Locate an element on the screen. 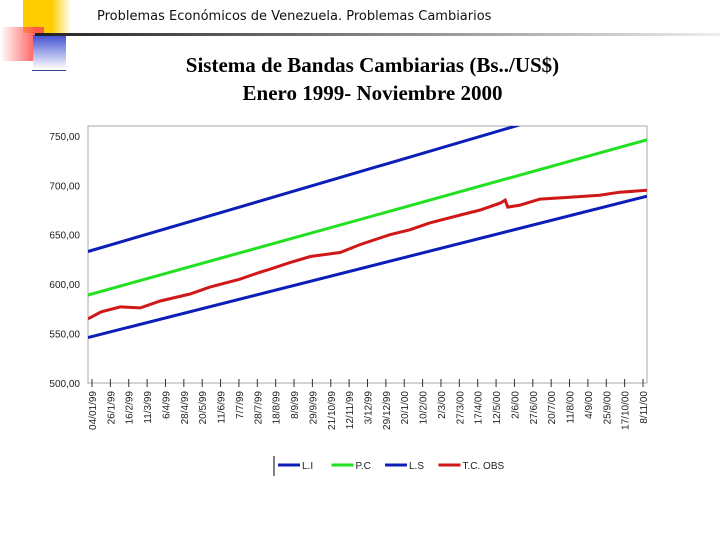  y-tick-label: 750,00 is located at coordinates (64, 137).